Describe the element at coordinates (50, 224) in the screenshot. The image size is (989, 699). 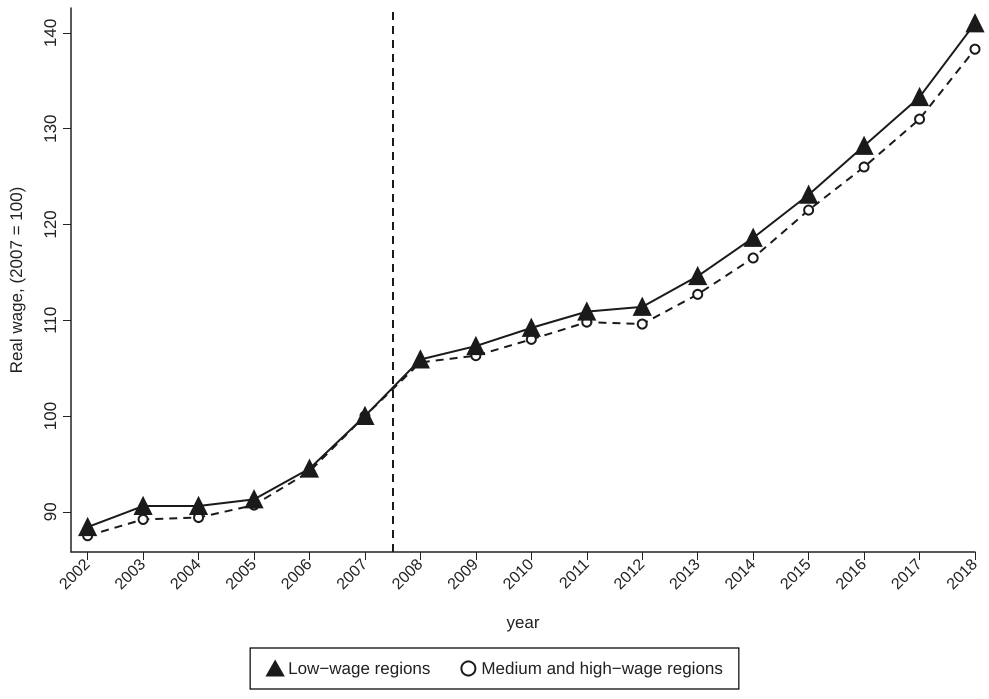
I see `y-tick-label: 120` at that location.